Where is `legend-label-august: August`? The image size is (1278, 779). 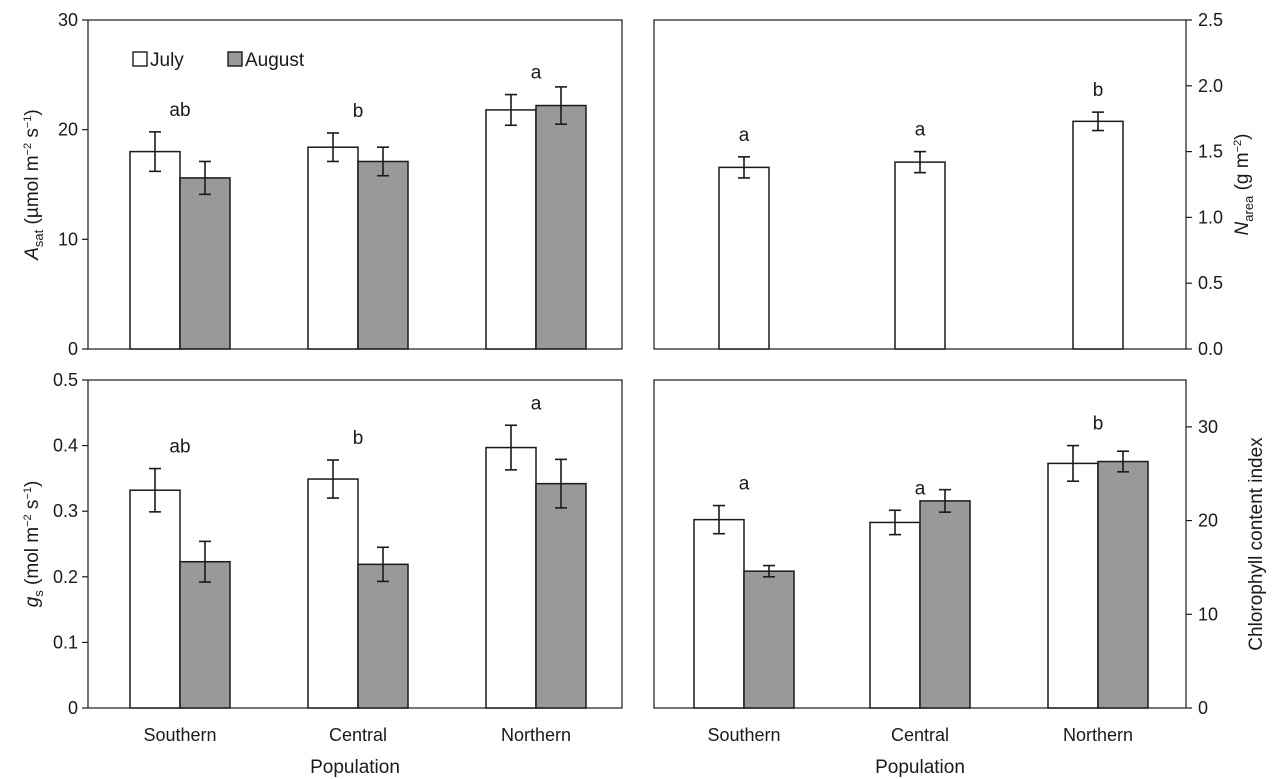
legend-label-august: August is located at coordinates (275, 60).